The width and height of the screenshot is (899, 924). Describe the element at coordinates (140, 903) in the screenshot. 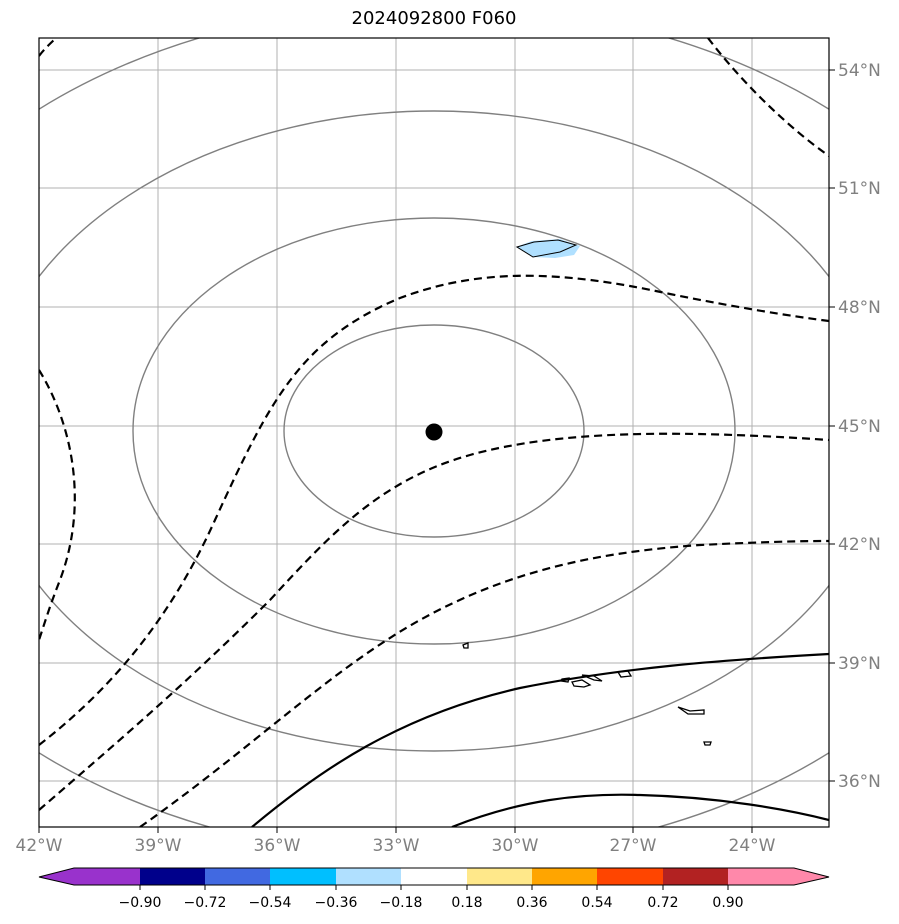

I see `colorbar-tick-label: −0.90` at that location.